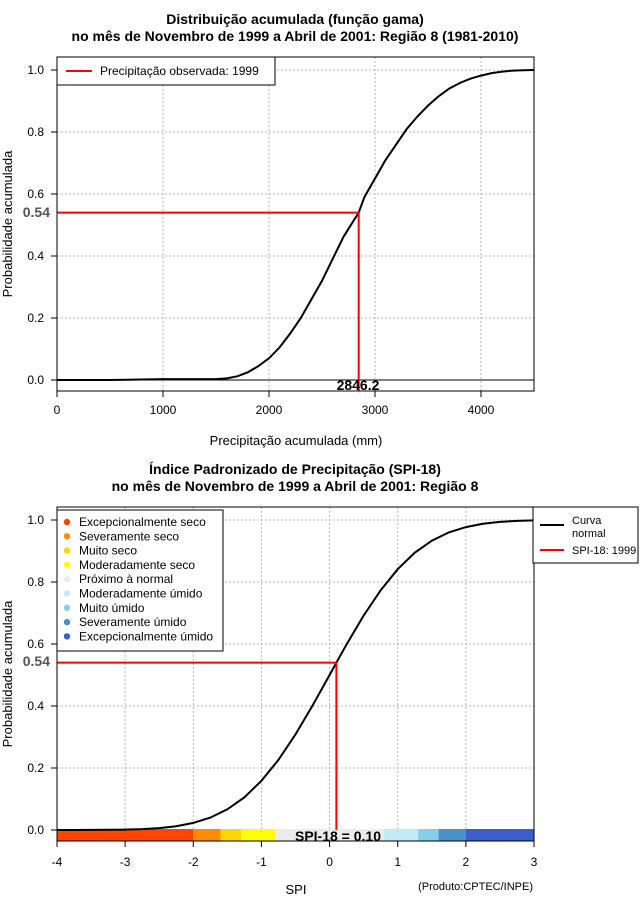 This screenshot has height=900, width=640. What do you see at coordinates (35, 644) in the screenshot?
I see `chart2-y-tick-label: 0.6` at bounding box center [35, 644].